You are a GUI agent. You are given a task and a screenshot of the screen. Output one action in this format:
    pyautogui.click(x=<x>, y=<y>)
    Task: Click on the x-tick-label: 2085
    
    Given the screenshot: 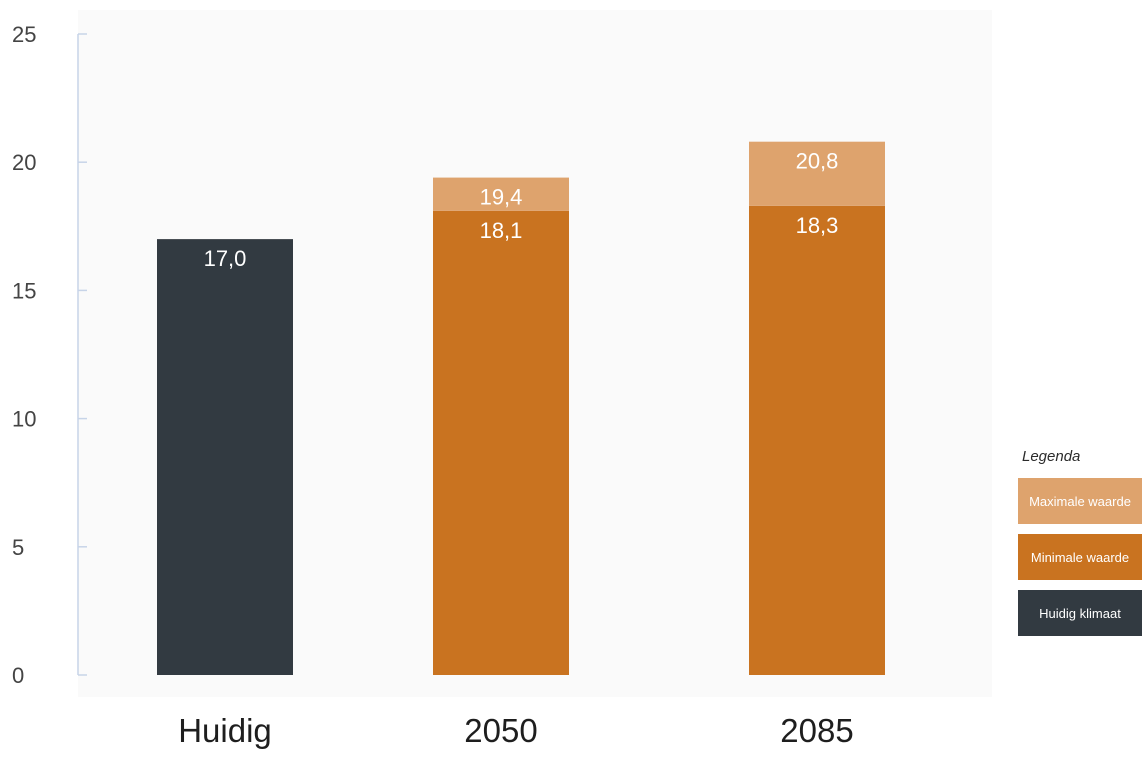 What is the action you would take?
    pyautogui.click(x=816, y=730)
    